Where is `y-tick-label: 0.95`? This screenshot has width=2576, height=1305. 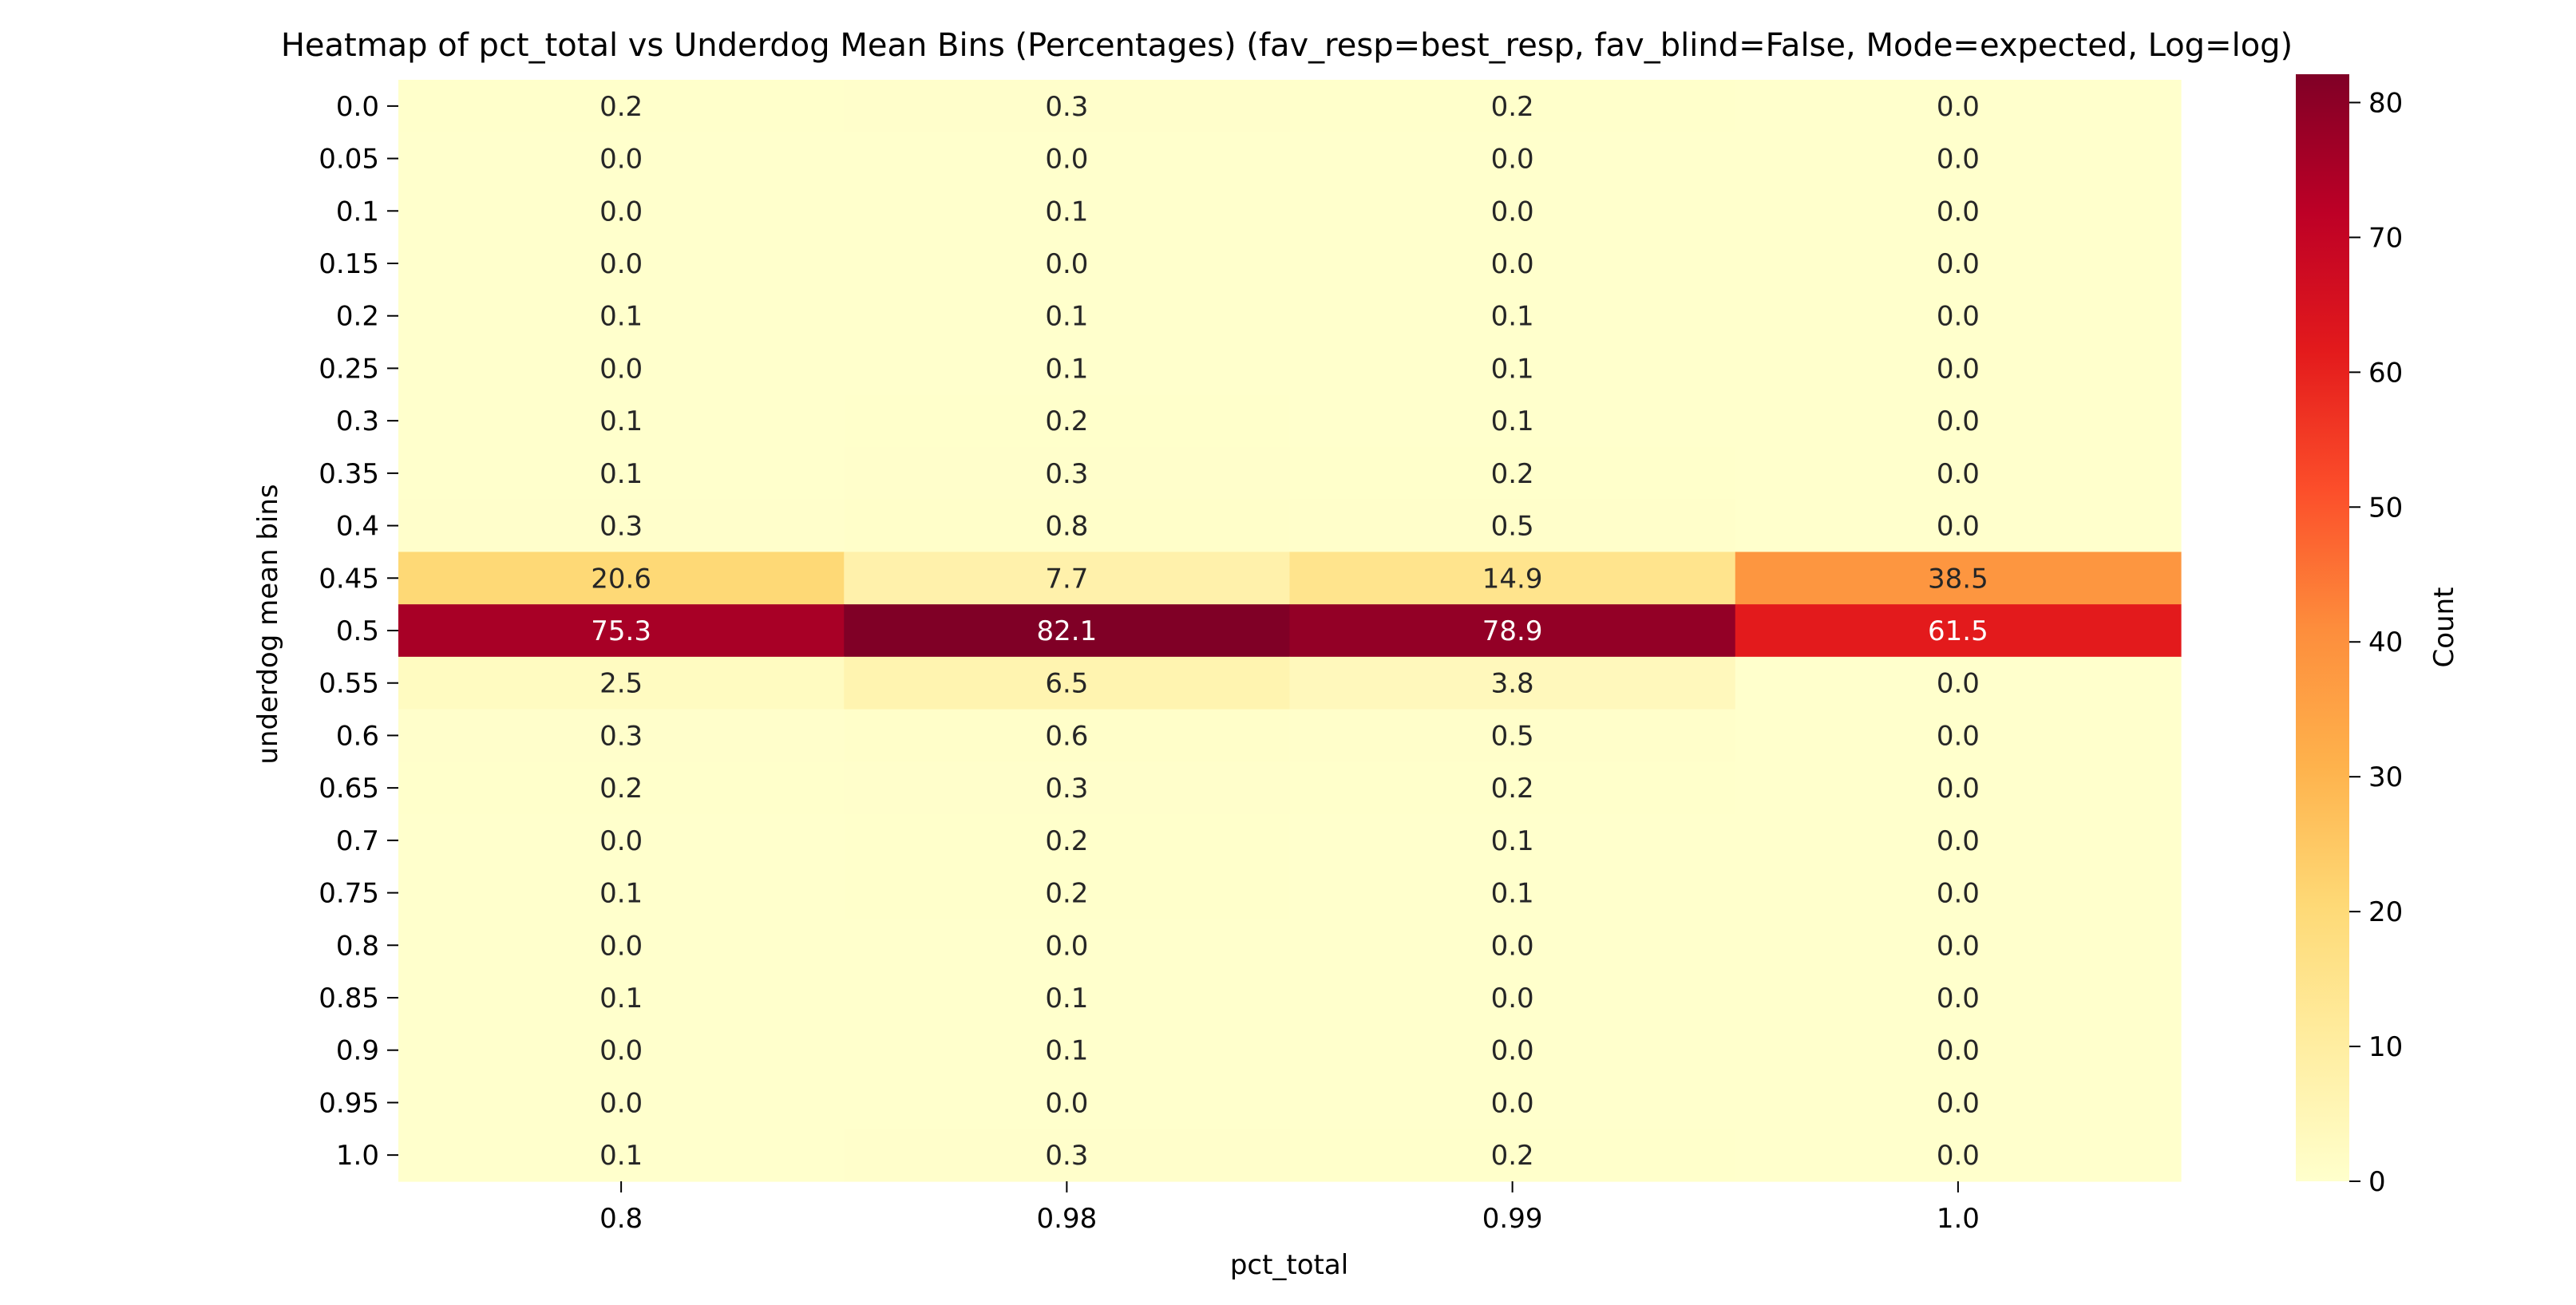 y-tick-label: 0.95 is located at coordinates (349, 1103).